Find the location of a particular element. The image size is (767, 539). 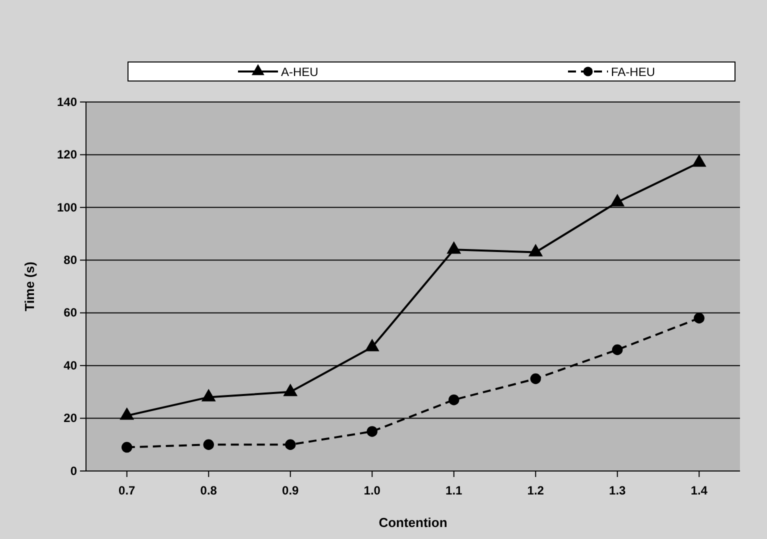

x-tick-label: 1.3 is located at coordinates (617, 490).